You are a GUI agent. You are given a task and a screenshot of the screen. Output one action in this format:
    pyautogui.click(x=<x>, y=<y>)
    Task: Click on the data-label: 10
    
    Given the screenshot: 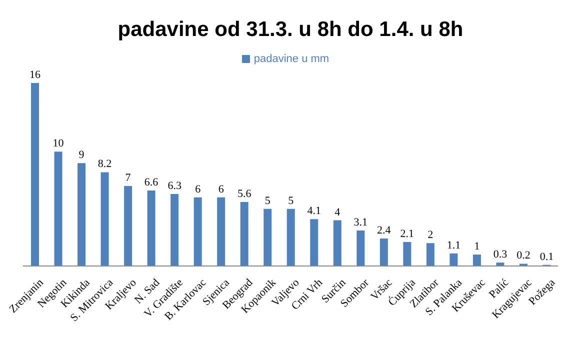 What is the action you would take?
    pyautogui.click(x=58, y=144)
    